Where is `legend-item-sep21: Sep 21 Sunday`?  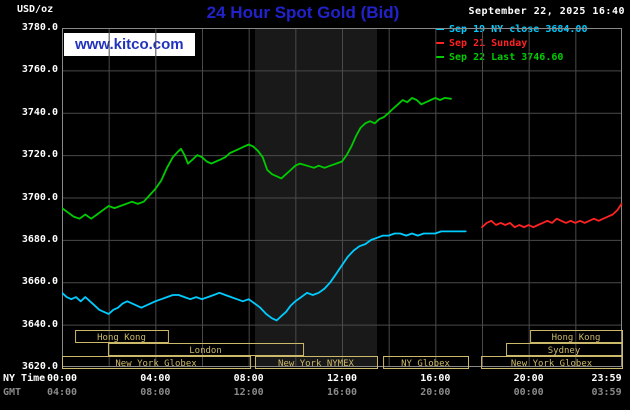
legend-item-sep21: Sep 21 Sunday is located at coordinates (511, 43).